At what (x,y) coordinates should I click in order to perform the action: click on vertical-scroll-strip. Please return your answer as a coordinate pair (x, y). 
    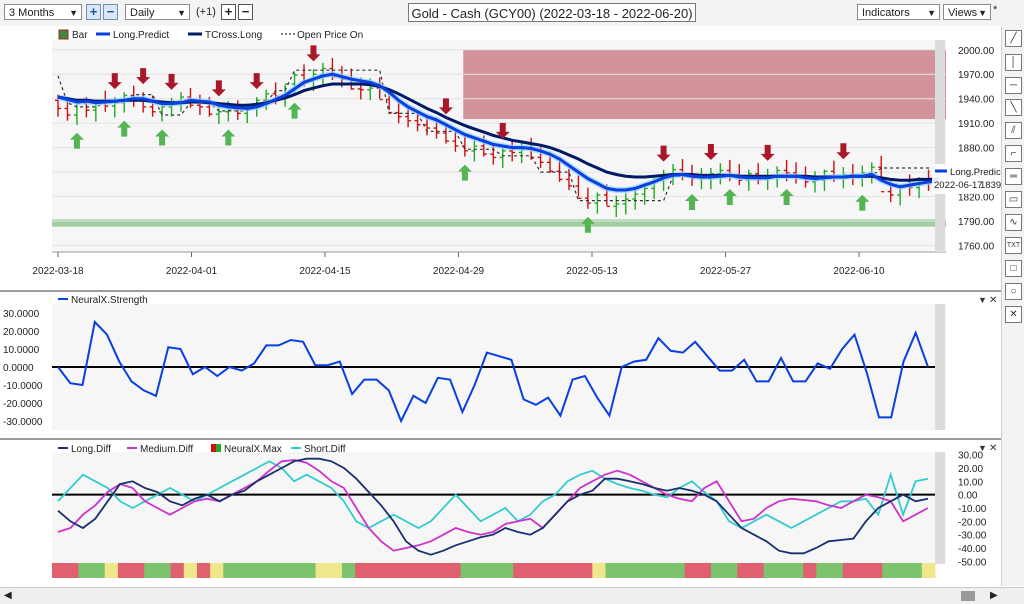
    Looking at the image, I should click on (940, 146).